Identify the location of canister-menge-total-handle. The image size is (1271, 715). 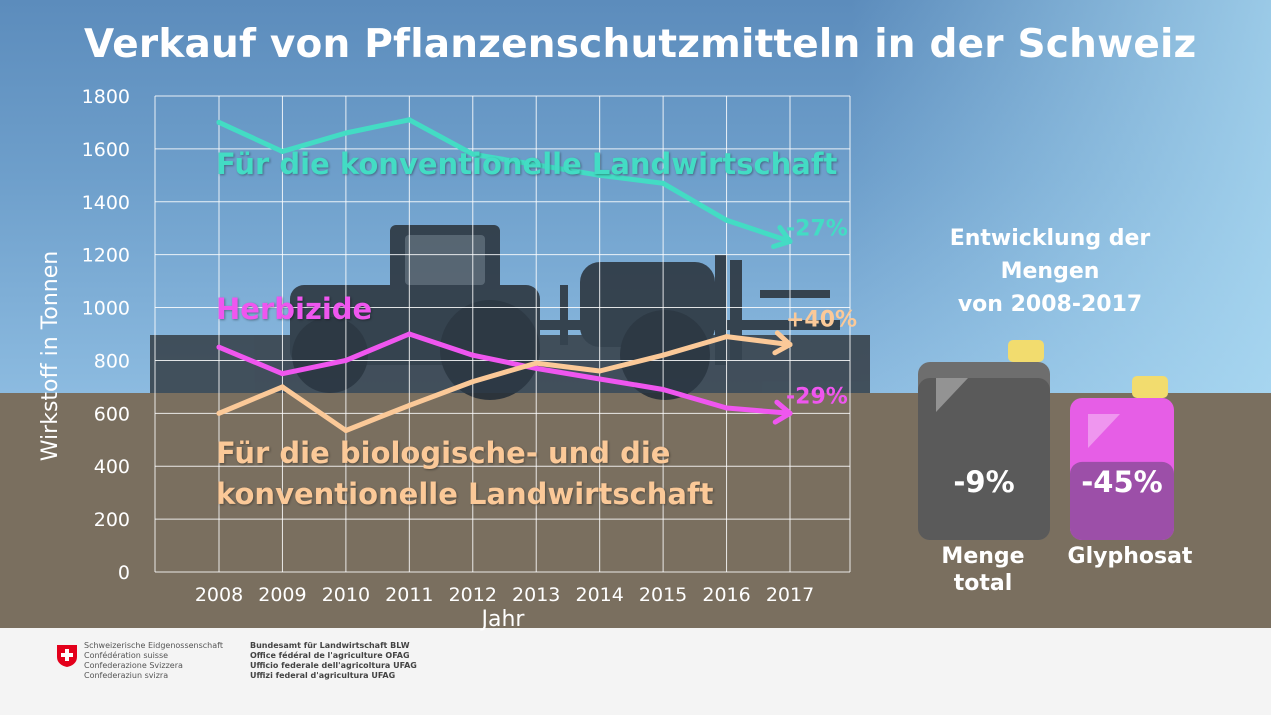
(952, 395).